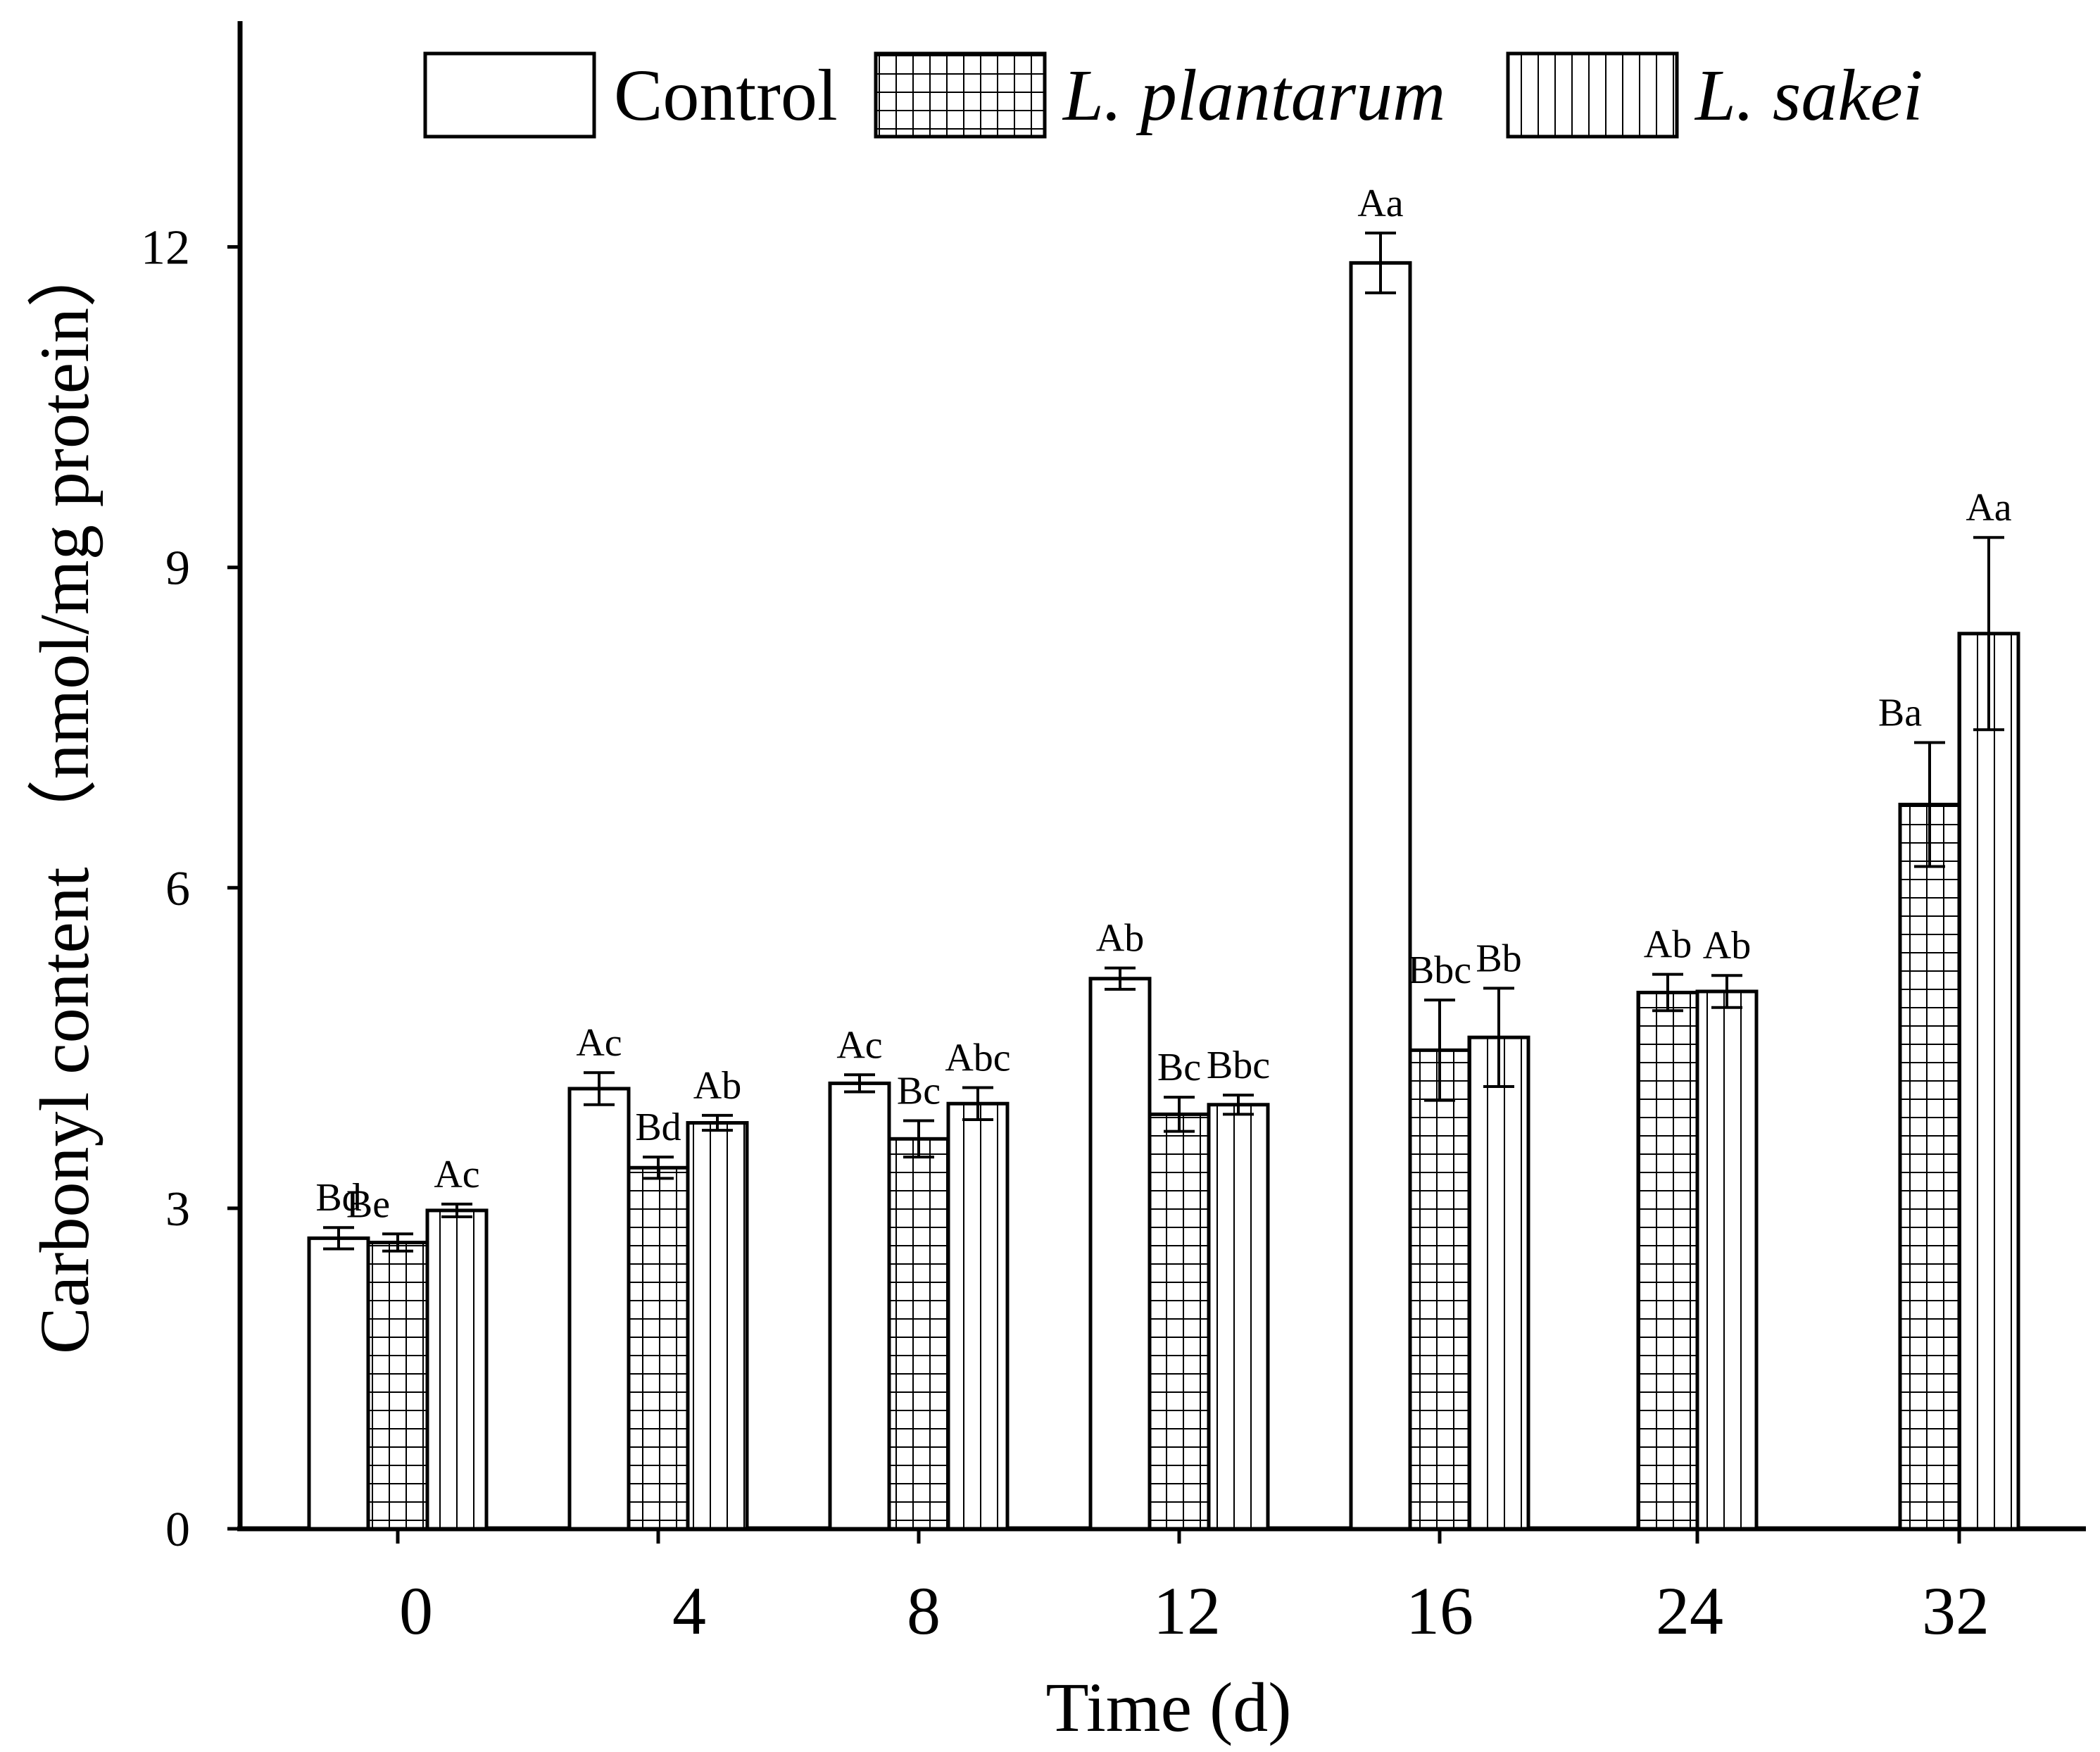  Describe the element at coordinates (919, 1091) in the screenshot. I see `significance-label-l-plantarum-day-8: Bc` at that location.